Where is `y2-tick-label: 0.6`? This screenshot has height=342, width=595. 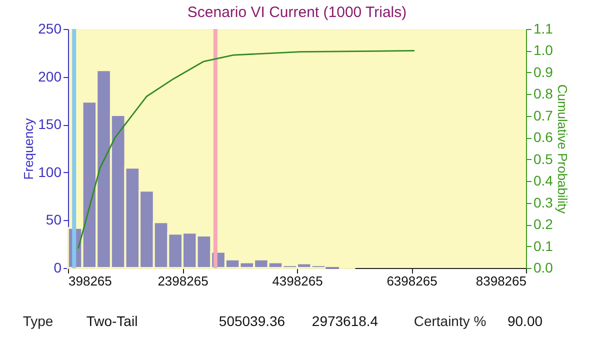
y2-tick-label: 0.6 is located at coordinates (544, 137).